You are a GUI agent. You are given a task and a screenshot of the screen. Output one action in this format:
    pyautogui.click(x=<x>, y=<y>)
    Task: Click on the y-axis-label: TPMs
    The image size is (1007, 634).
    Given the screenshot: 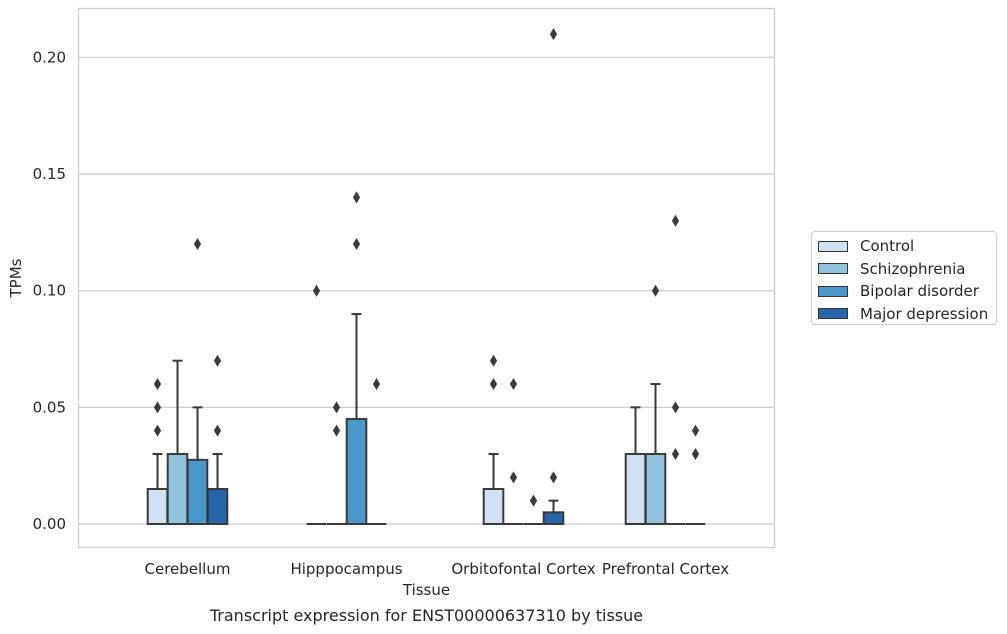 What is the action you would take?
    pyautogui.click(x=16, y=278)
    